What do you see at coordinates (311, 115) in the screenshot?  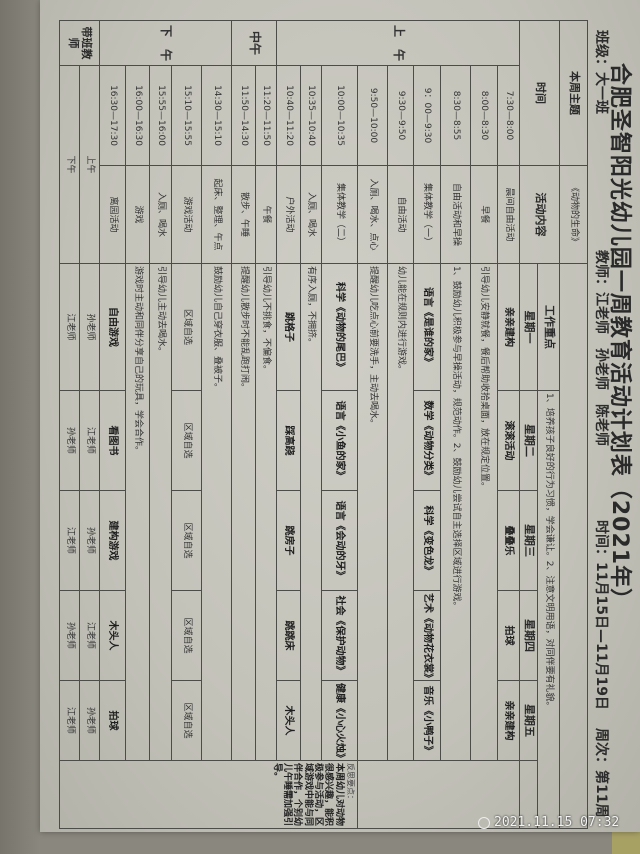 I see `time-cell: 10:35—10:40` at bounding box center [311, 115].